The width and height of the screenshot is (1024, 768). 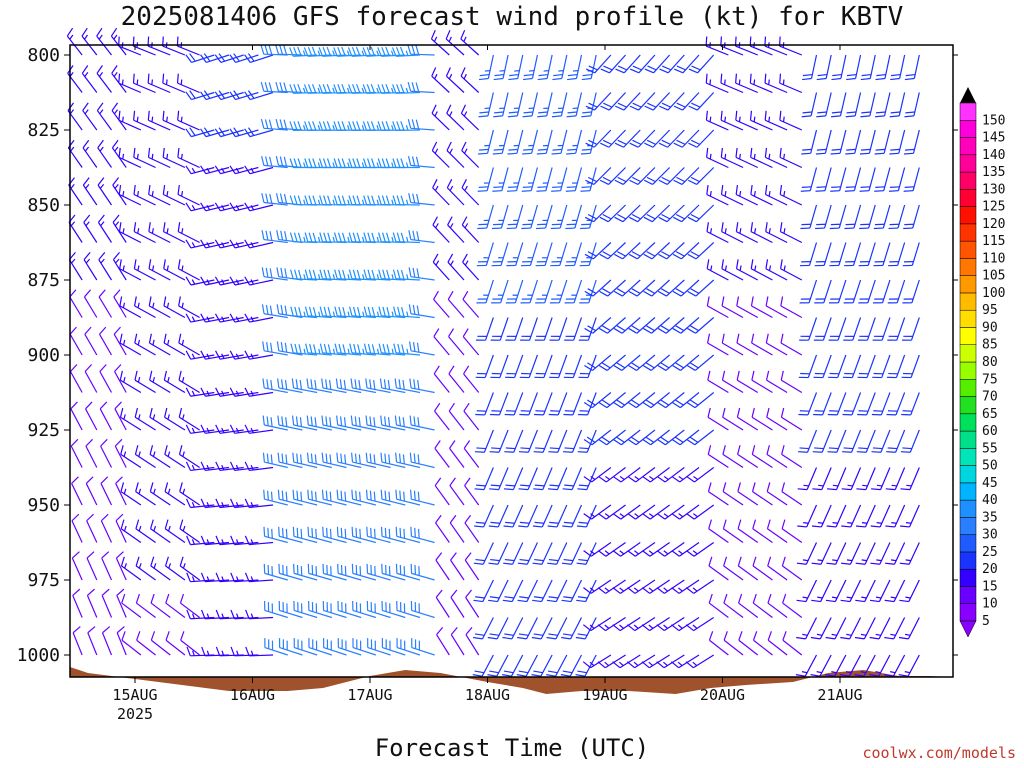 What do you see at coordinates (939, 753) in the screenshot?
I see `credit-link: coolwx.com/models` at bounding box center [939, 753].